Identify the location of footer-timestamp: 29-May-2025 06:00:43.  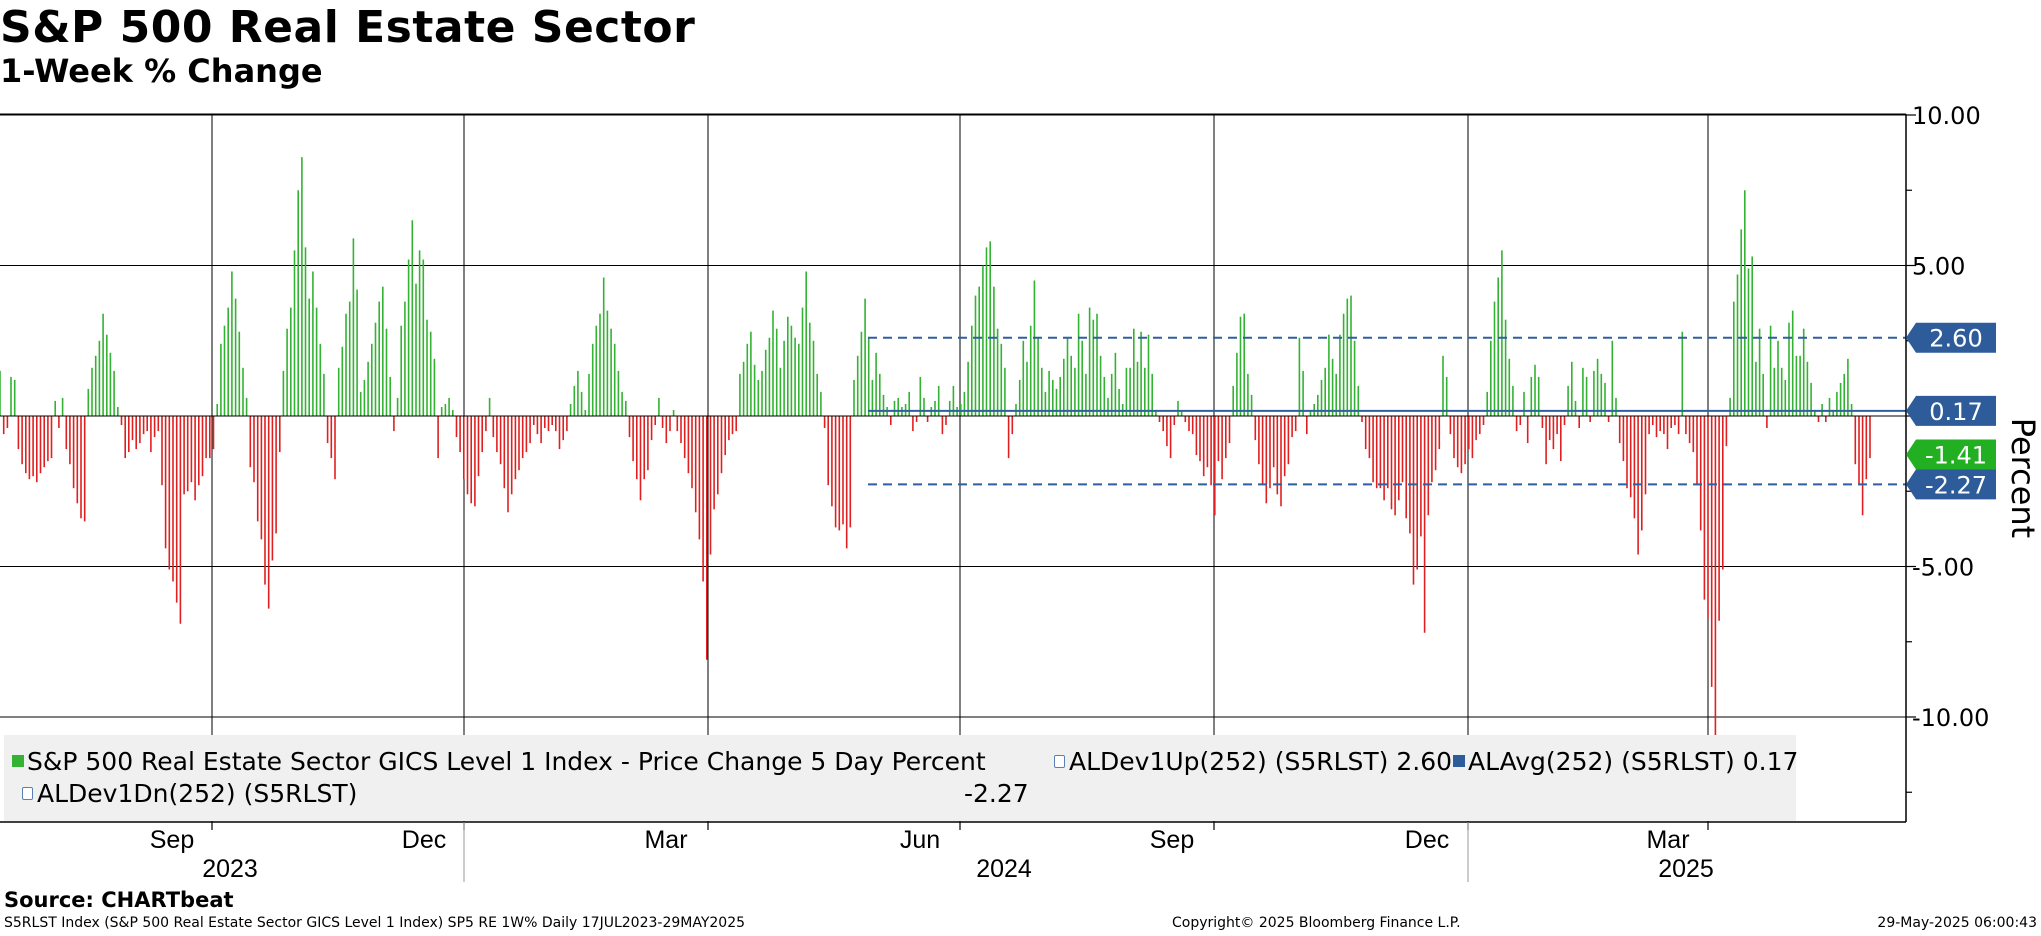
(1957, 923).